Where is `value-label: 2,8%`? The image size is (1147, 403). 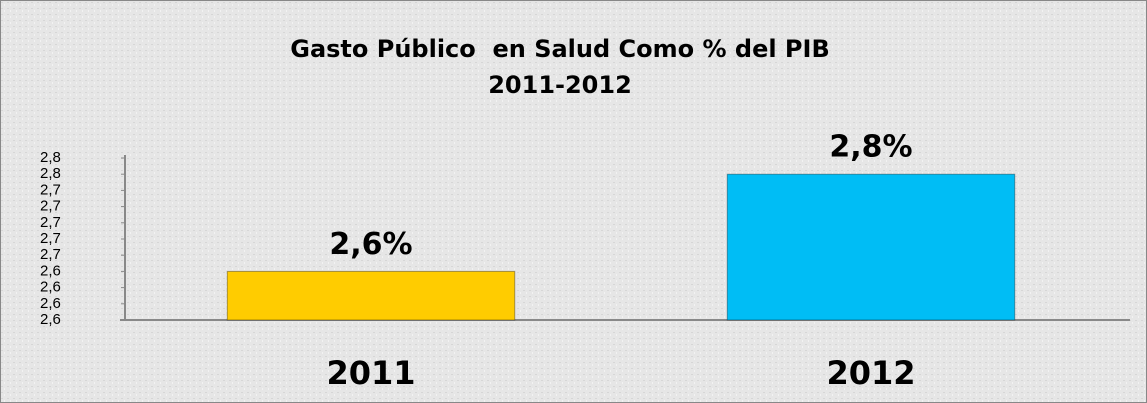
value-label: 2,8% is located at coordinates (870, 147).